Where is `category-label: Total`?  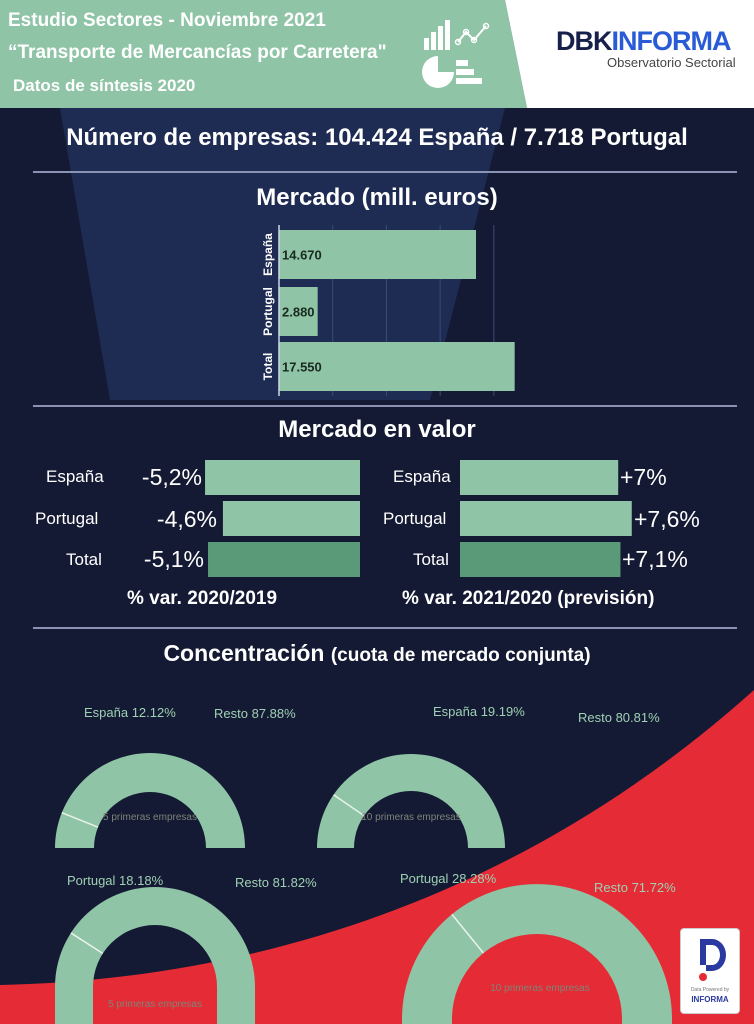 category-label: Total is located at coordinates (268, 367).